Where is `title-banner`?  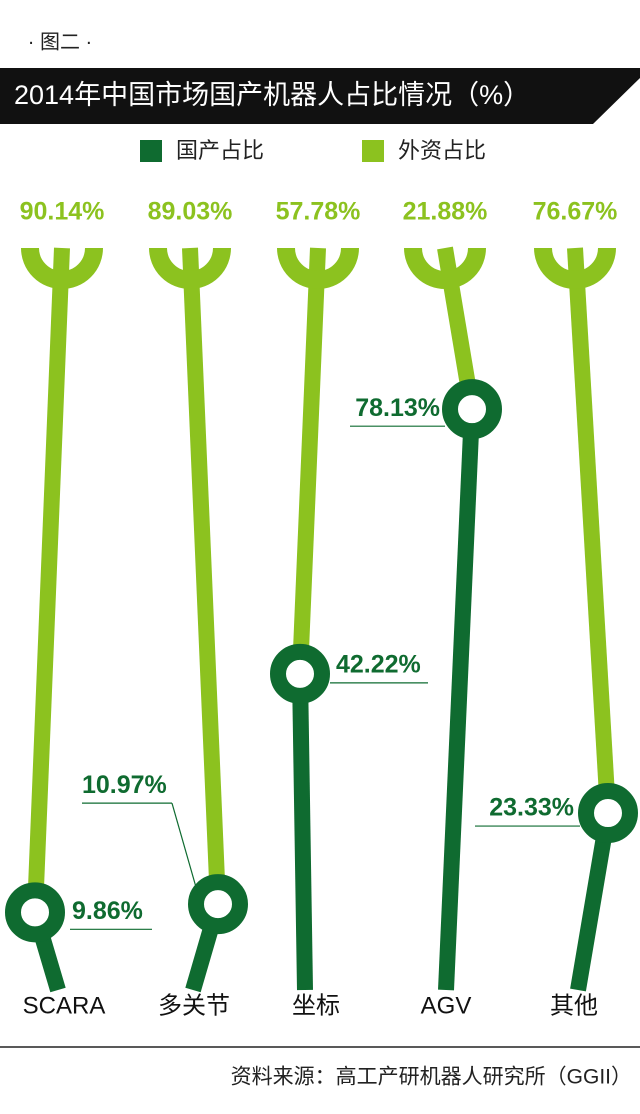
title-banner is located at coordinates (320, 96).